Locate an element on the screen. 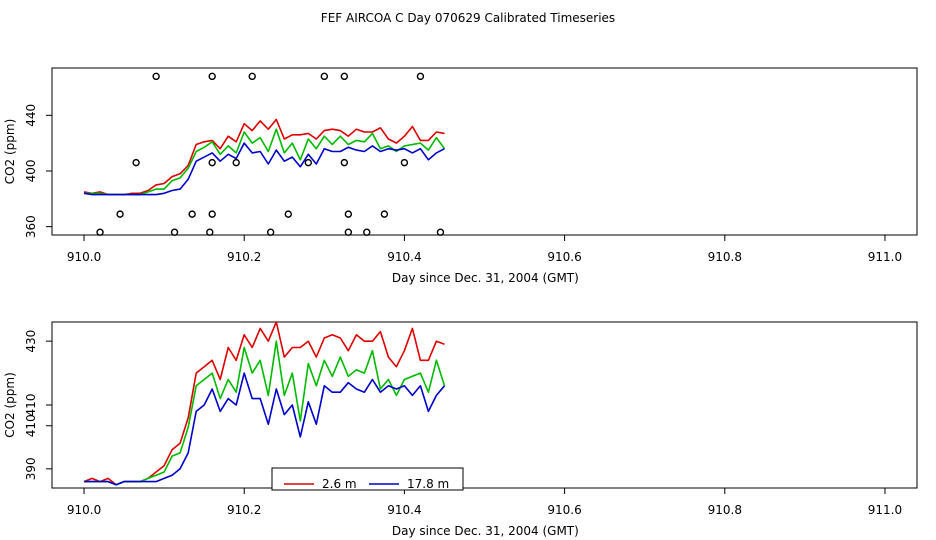  y-tick-label: 440 is located at coordinates (31, 115).